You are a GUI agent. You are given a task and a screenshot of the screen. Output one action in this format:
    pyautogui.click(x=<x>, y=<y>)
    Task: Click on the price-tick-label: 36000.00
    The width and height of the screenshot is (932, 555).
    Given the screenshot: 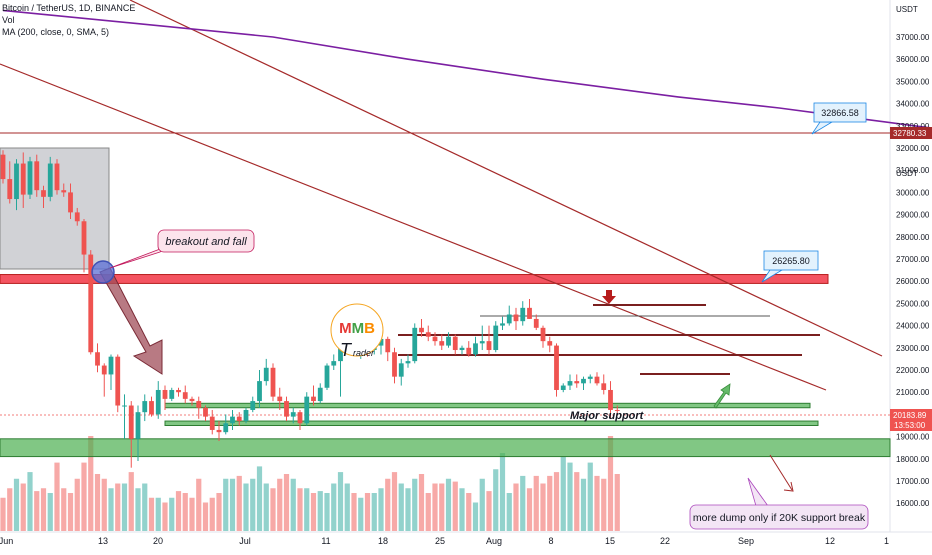 What is the action you would take?
    pyautogui.click(x=913, y=59)
    